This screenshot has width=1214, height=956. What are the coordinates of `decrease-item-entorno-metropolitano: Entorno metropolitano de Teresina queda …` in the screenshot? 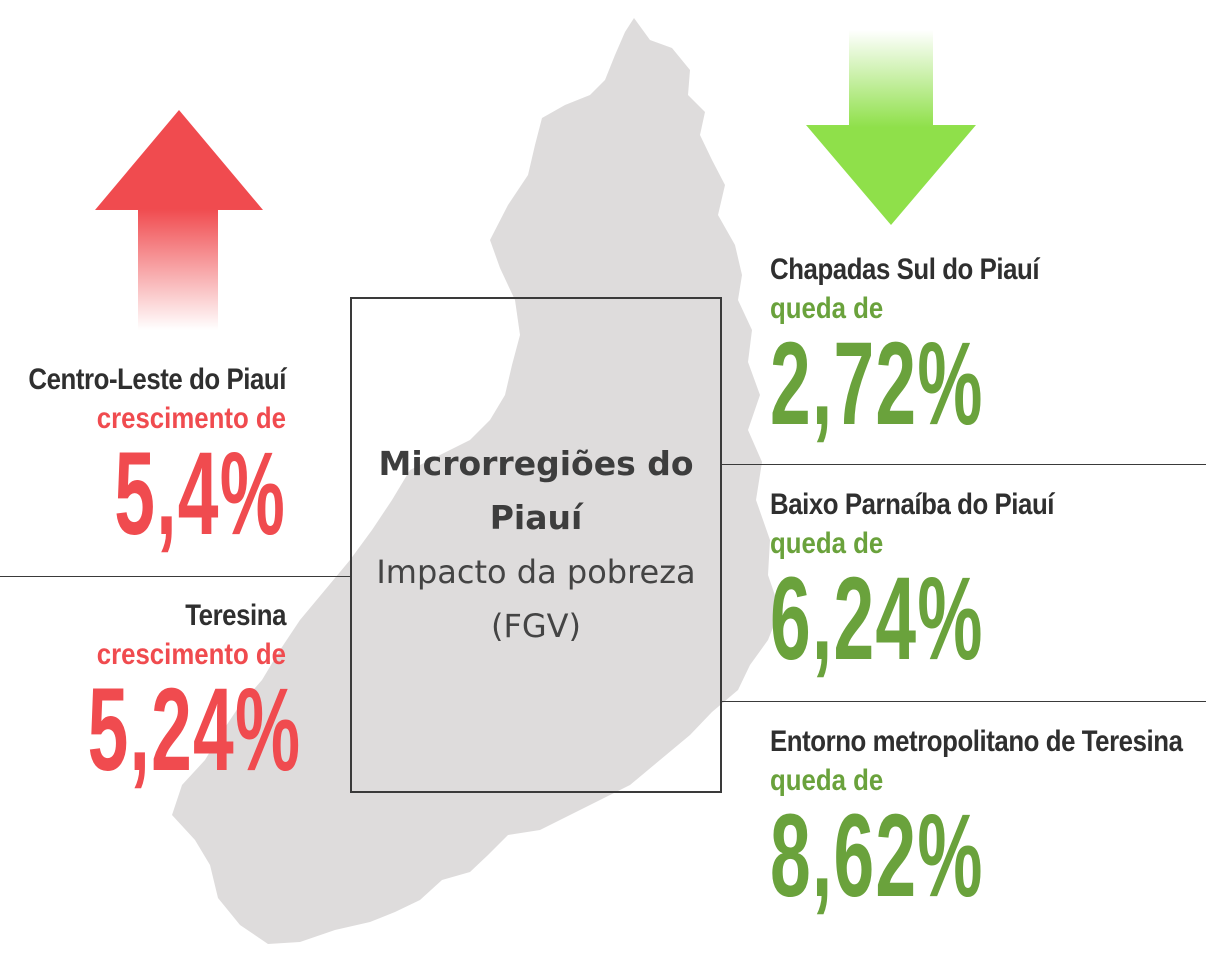 It's located at (990, 822).